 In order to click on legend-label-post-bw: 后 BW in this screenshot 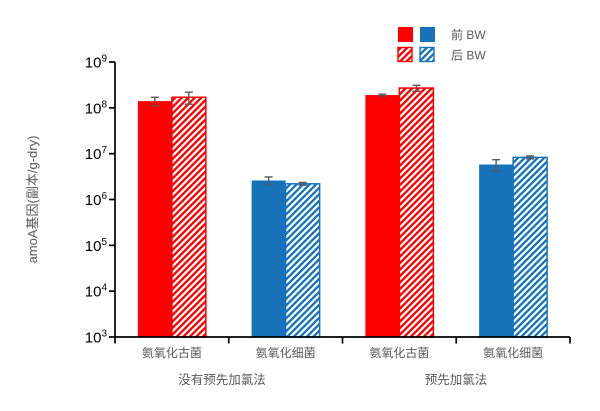, I will do `click(468, 56)`.